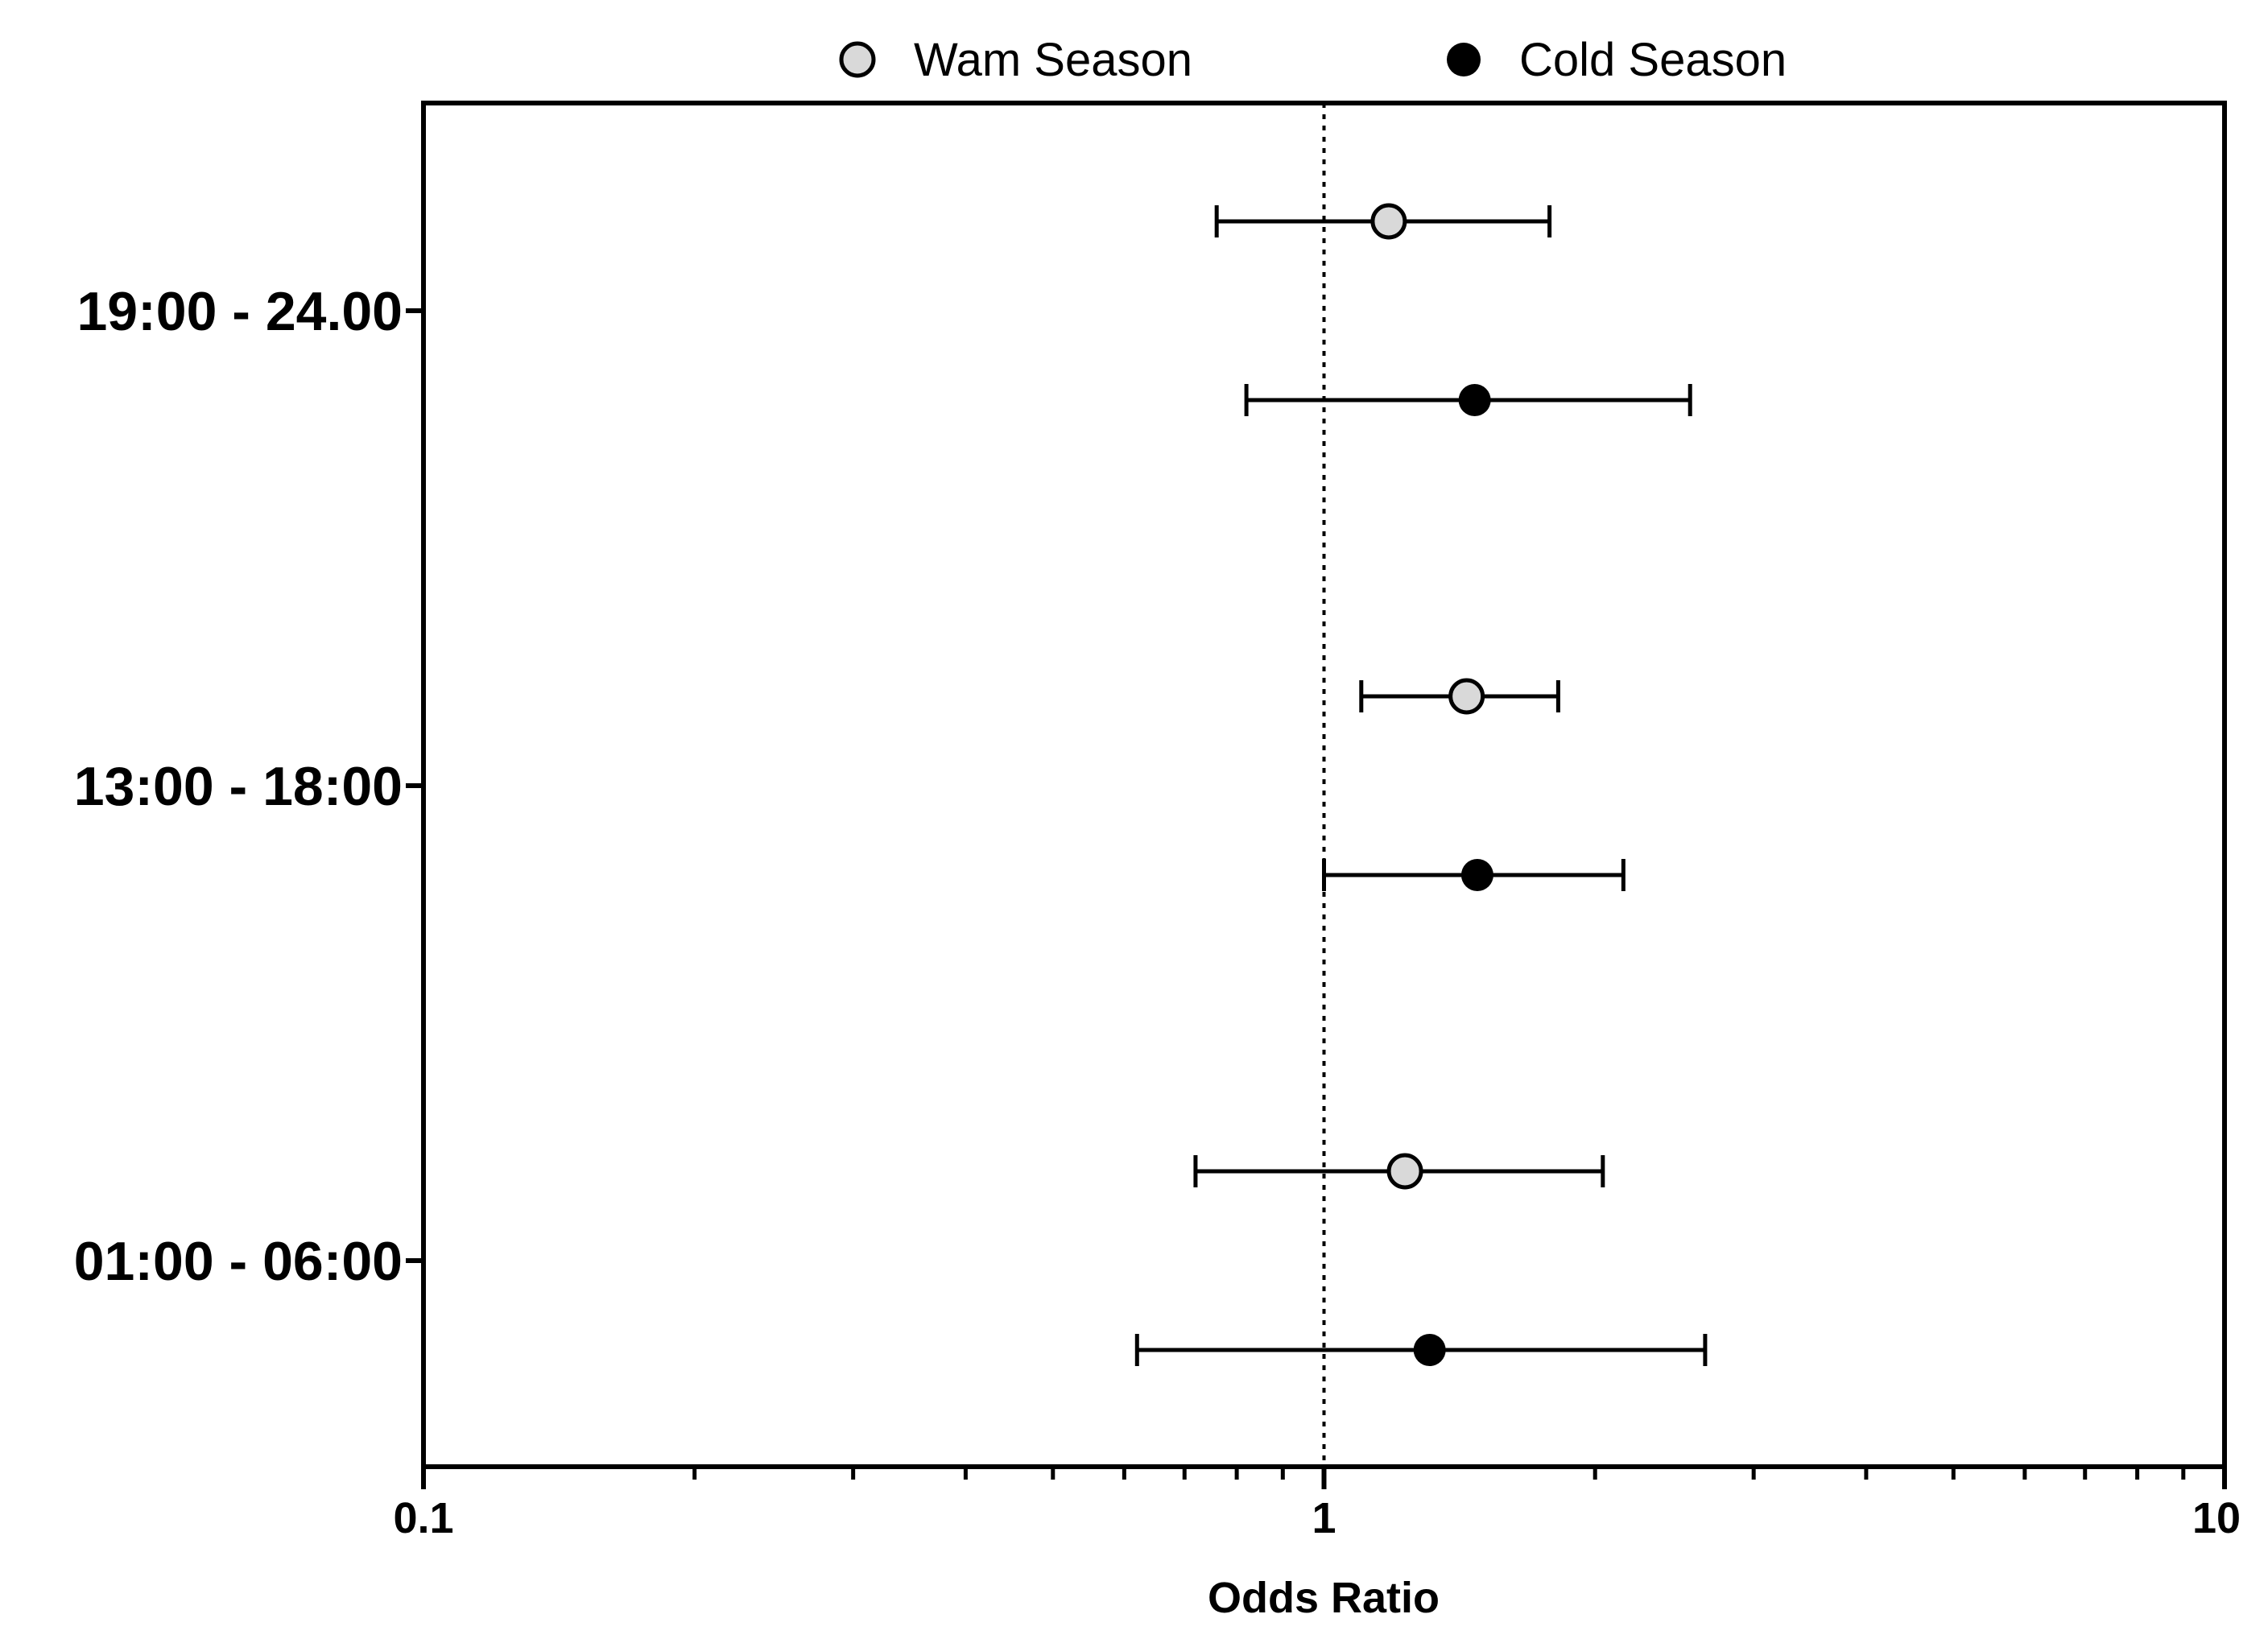 Image resolution: width=2268 pixels, height=1643 pixels. I want to click on legend-label-warm-season: Wam Season, so click(1053, 60).